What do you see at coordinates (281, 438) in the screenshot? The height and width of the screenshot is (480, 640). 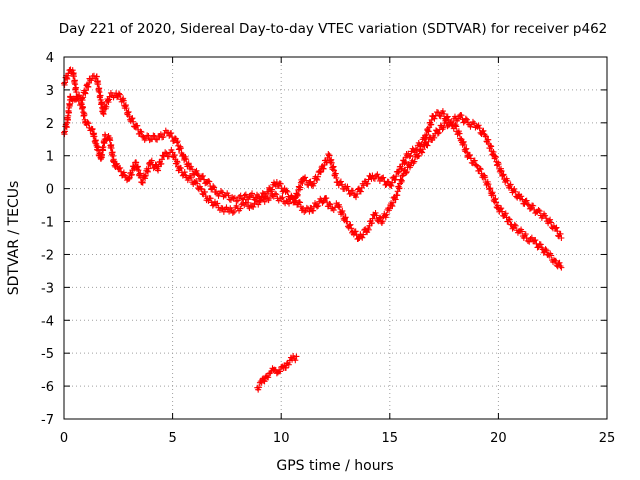 I see `x-tick-label: 10` at bounding box center [281, 438].